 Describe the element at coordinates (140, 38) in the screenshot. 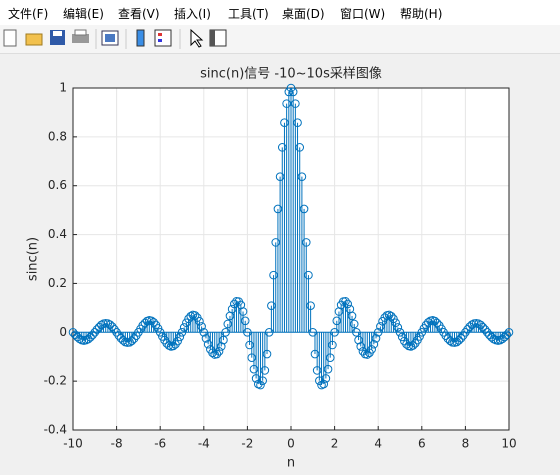

I see `colorbar-button` at that location.